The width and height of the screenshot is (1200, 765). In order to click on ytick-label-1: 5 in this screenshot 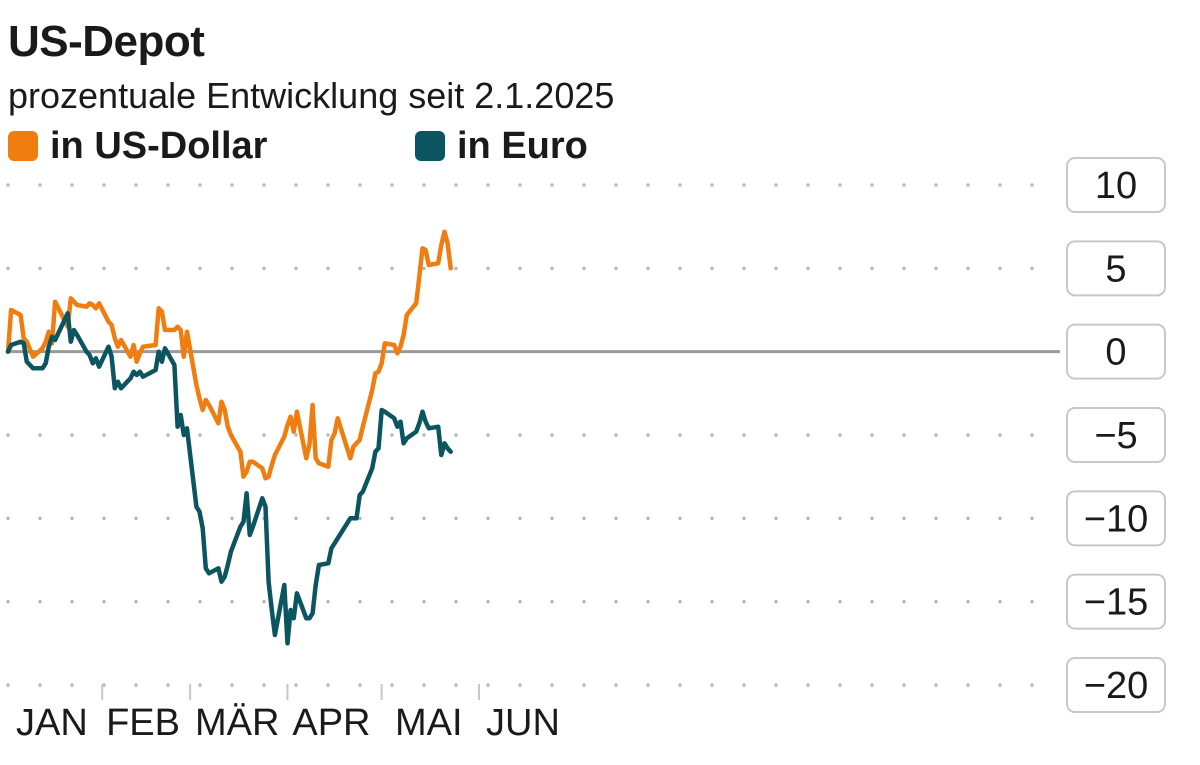, I will do `click(1115, 269)`.